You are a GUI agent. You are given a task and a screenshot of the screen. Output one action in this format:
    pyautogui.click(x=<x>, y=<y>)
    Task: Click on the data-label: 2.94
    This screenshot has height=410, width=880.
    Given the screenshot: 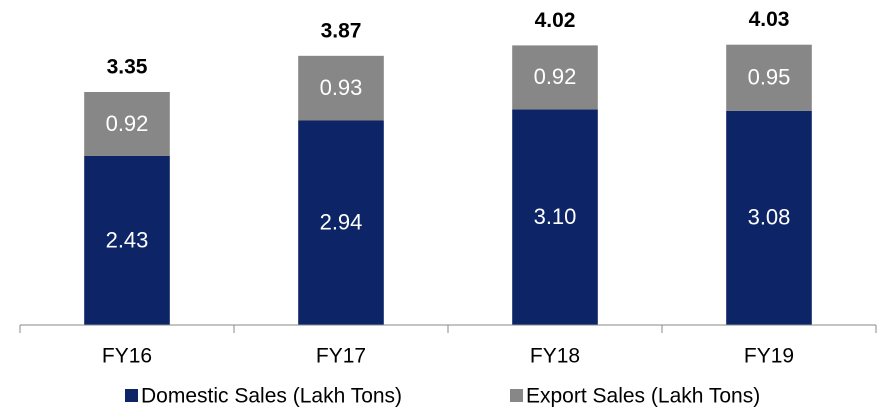 What is the action you would take?
    pyautogui.click(x=341, y=222)
    